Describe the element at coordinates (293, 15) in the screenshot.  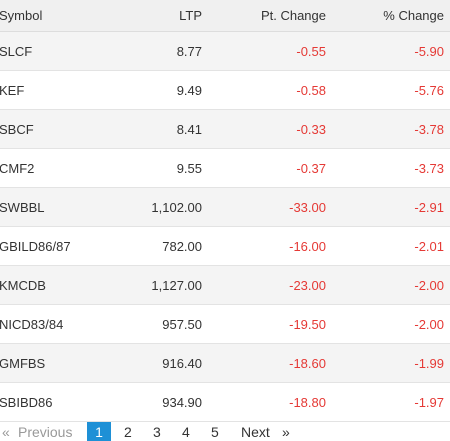
I see `header-cell: Pt. Change` at that location.